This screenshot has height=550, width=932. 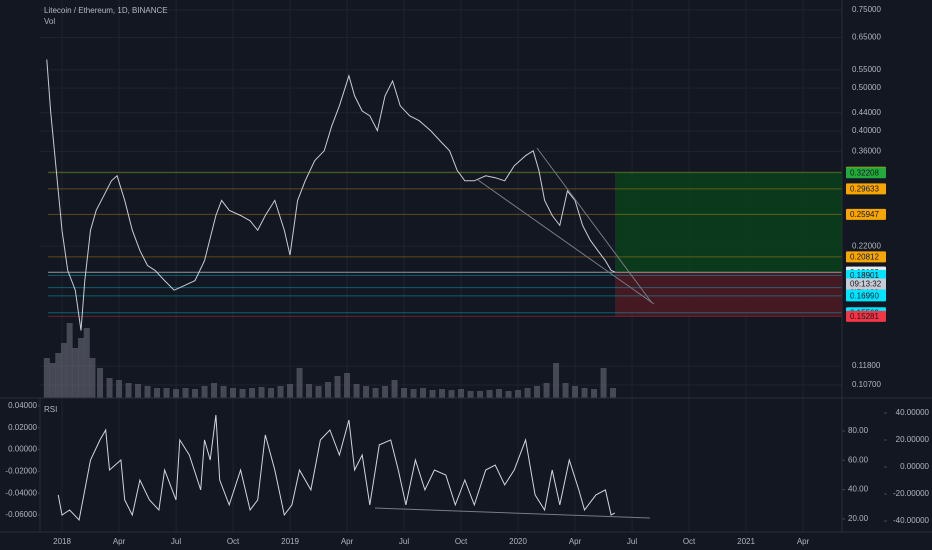 What do you see at coordinates (866, 130) in the screenshot?
I see `y-tick-label: 0.40000` at bounding box center [866, 130].